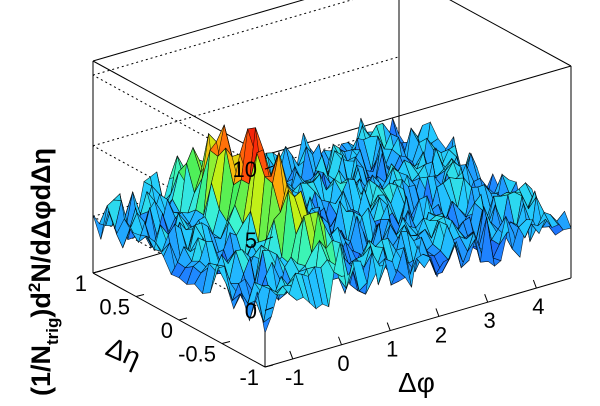 The height and width of the screenshot is (406, 600). Describe the element at coordinates (490, 320) in the screenshot. I see `x-tick-label: 3` at that location.